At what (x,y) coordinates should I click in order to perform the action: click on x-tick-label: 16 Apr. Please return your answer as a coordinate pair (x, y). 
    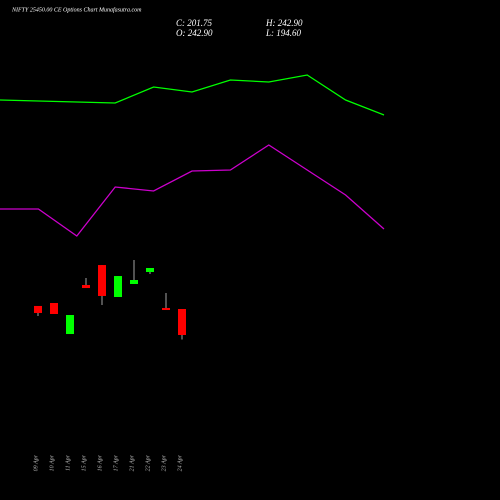
    Looking at the image, I should click on (100, 462).